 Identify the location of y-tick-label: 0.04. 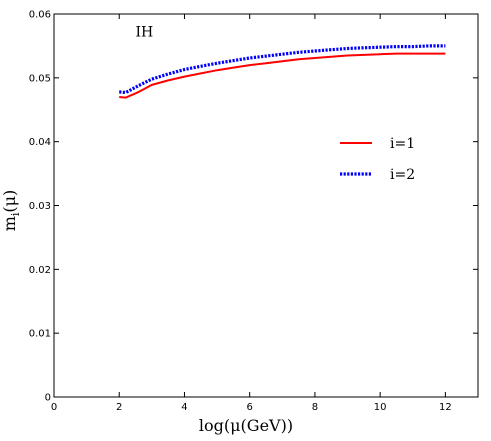
(40, 142).